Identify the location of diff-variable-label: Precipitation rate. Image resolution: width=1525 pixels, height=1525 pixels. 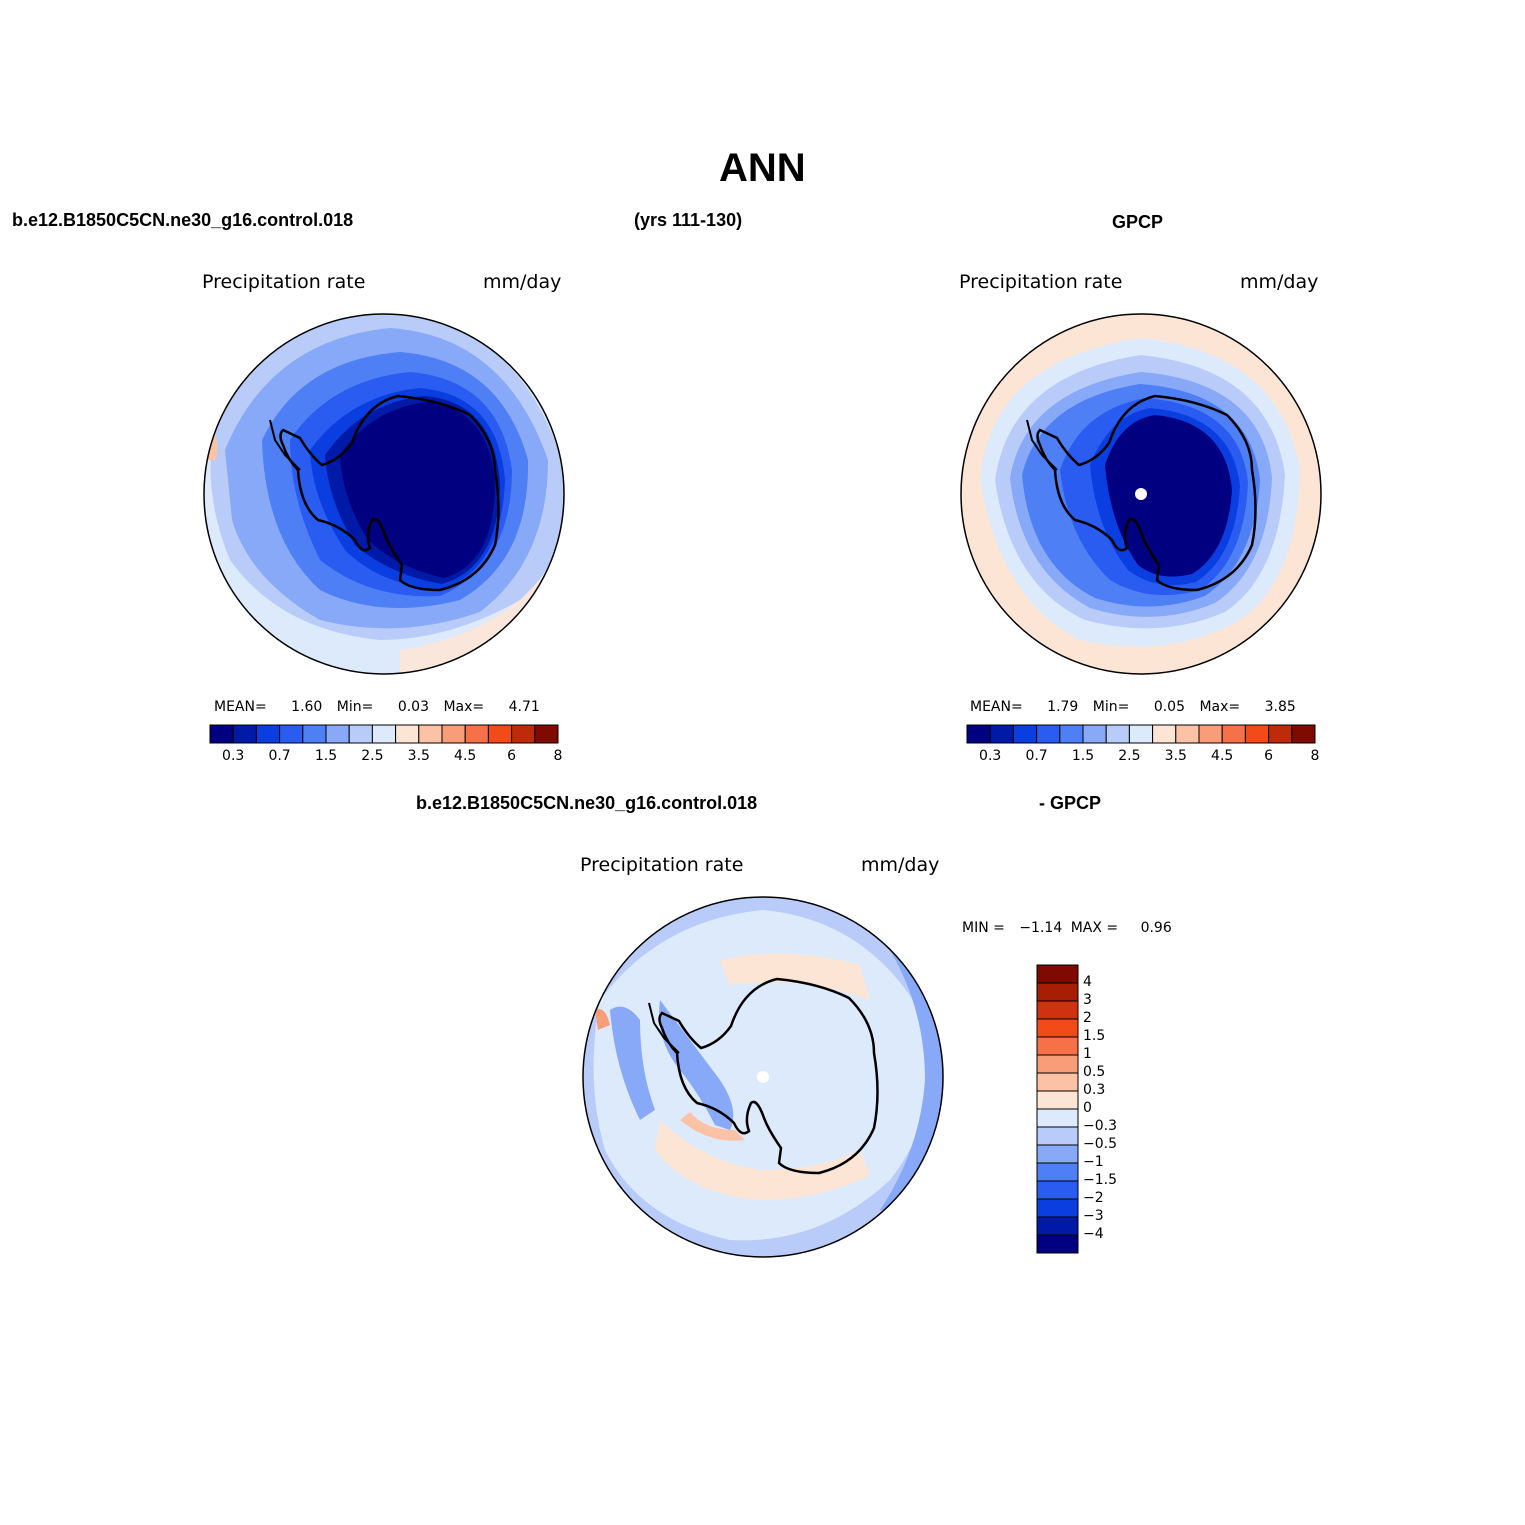
(662, 865).